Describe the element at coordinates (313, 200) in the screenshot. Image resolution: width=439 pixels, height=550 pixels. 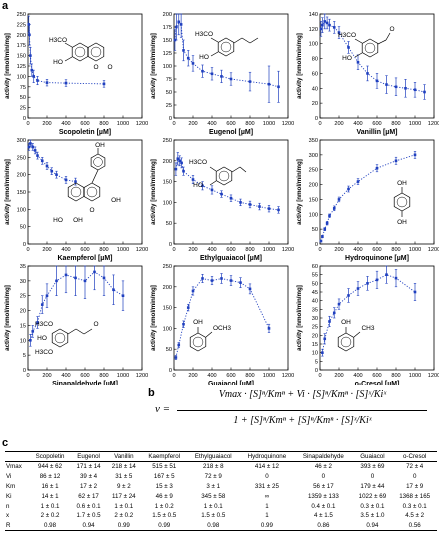
I see `y-tick-label: 150` at that location.